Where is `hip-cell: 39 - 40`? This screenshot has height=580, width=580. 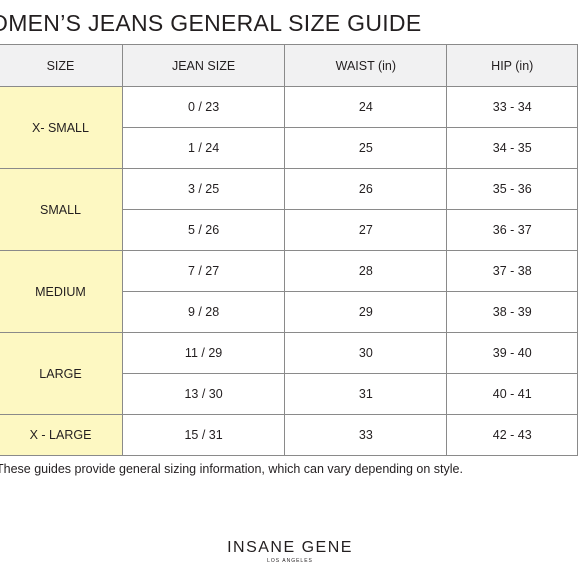
hip-cell: 39 - 40 is located at coordinates (512, 353).